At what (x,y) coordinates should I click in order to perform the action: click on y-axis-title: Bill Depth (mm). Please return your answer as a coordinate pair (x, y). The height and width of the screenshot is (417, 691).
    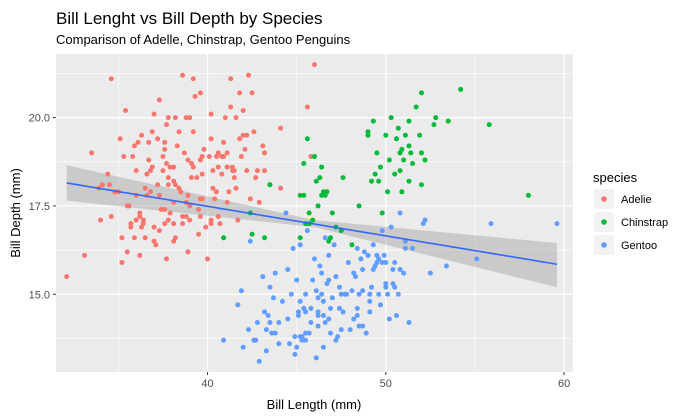
    Looking at the image, I should click on (15, 213).